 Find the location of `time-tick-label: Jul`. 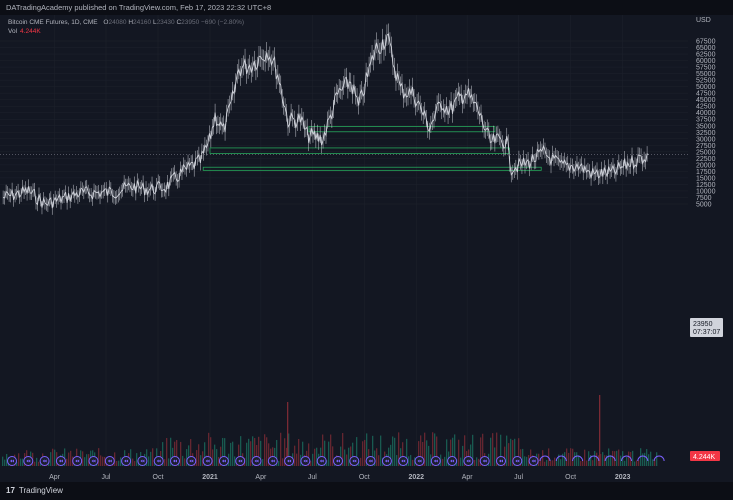

time-tick-label: Jul is located at coordinates (312, 477).